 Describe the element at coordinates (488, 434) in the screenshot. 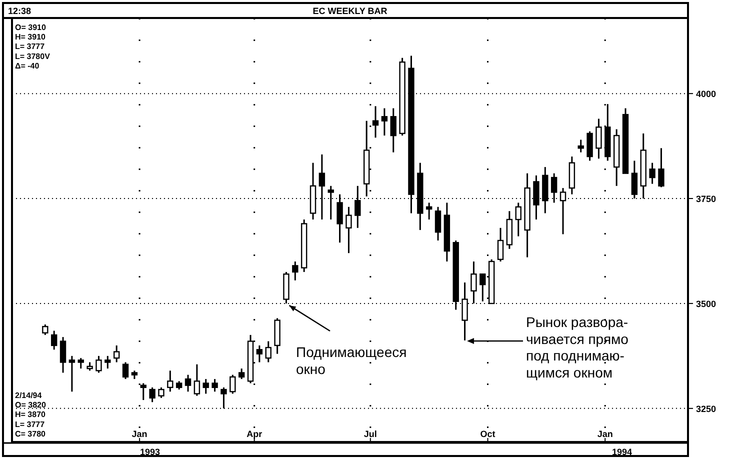

I see `x-tick-label: Oct` at that location.